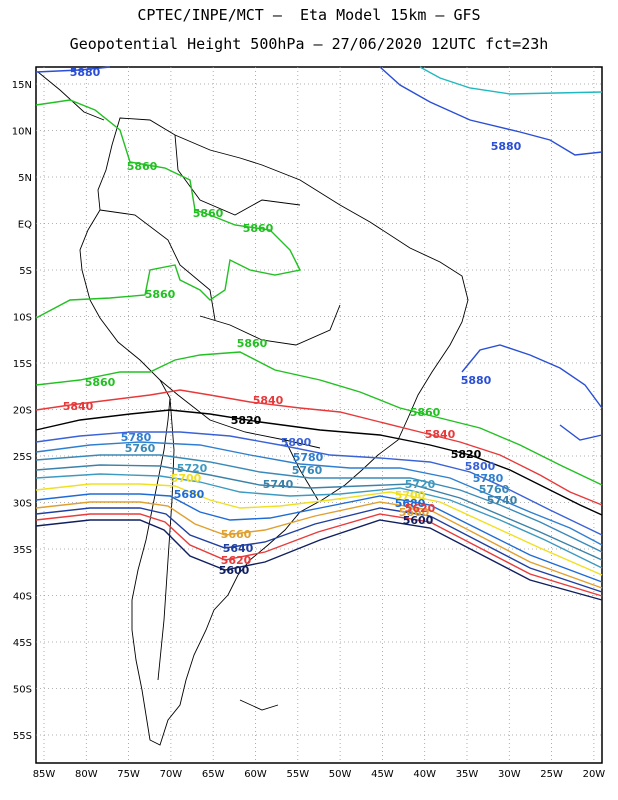  What do you see at coordinates (340, 774) in the screenshot?
I see `lon-label: 50W` at bounding box center [340, 774].